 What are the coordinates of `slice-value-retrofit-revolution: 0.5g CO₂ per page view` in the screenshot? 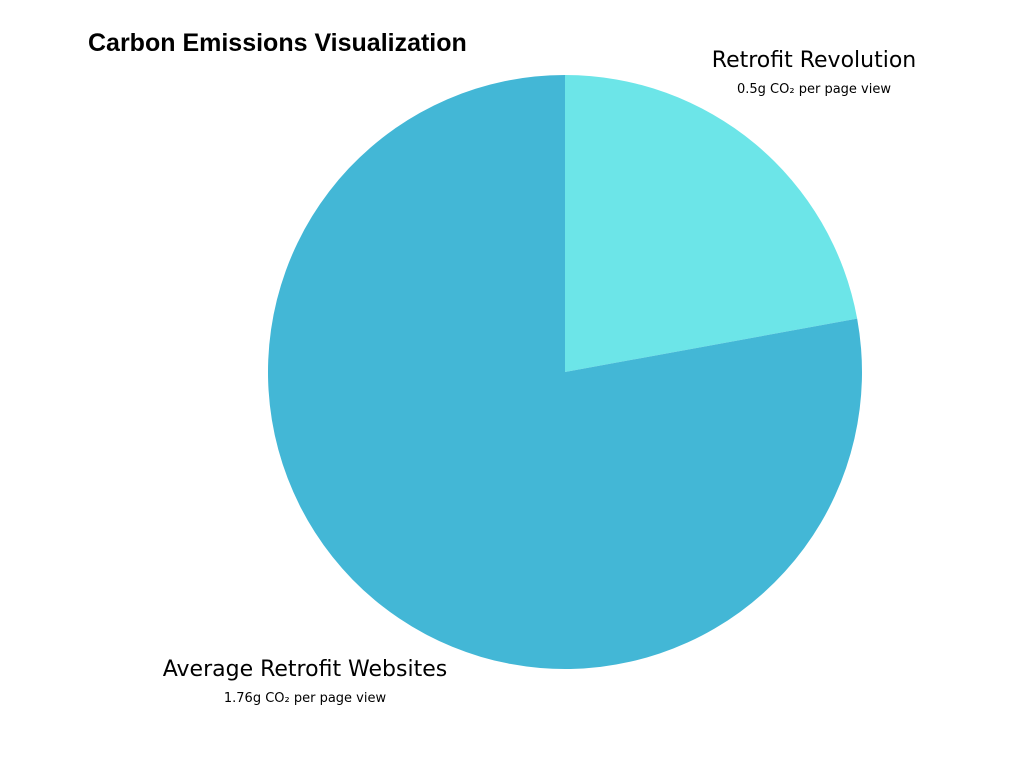 It's located at (814, 89).